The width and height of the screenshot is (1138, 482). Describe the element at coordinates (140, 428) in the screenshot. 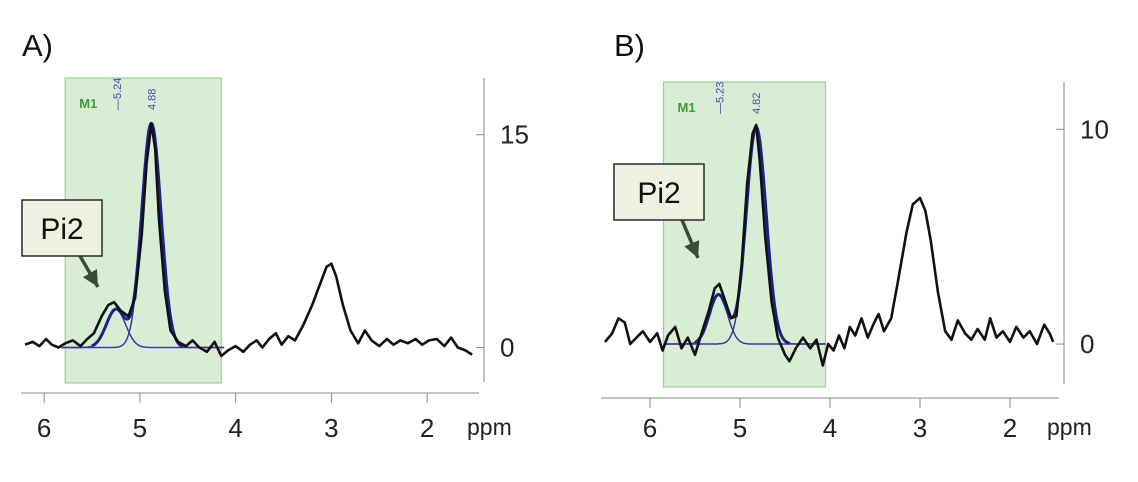

I see `panel-a-x-tick-label-5: 5` at that location.